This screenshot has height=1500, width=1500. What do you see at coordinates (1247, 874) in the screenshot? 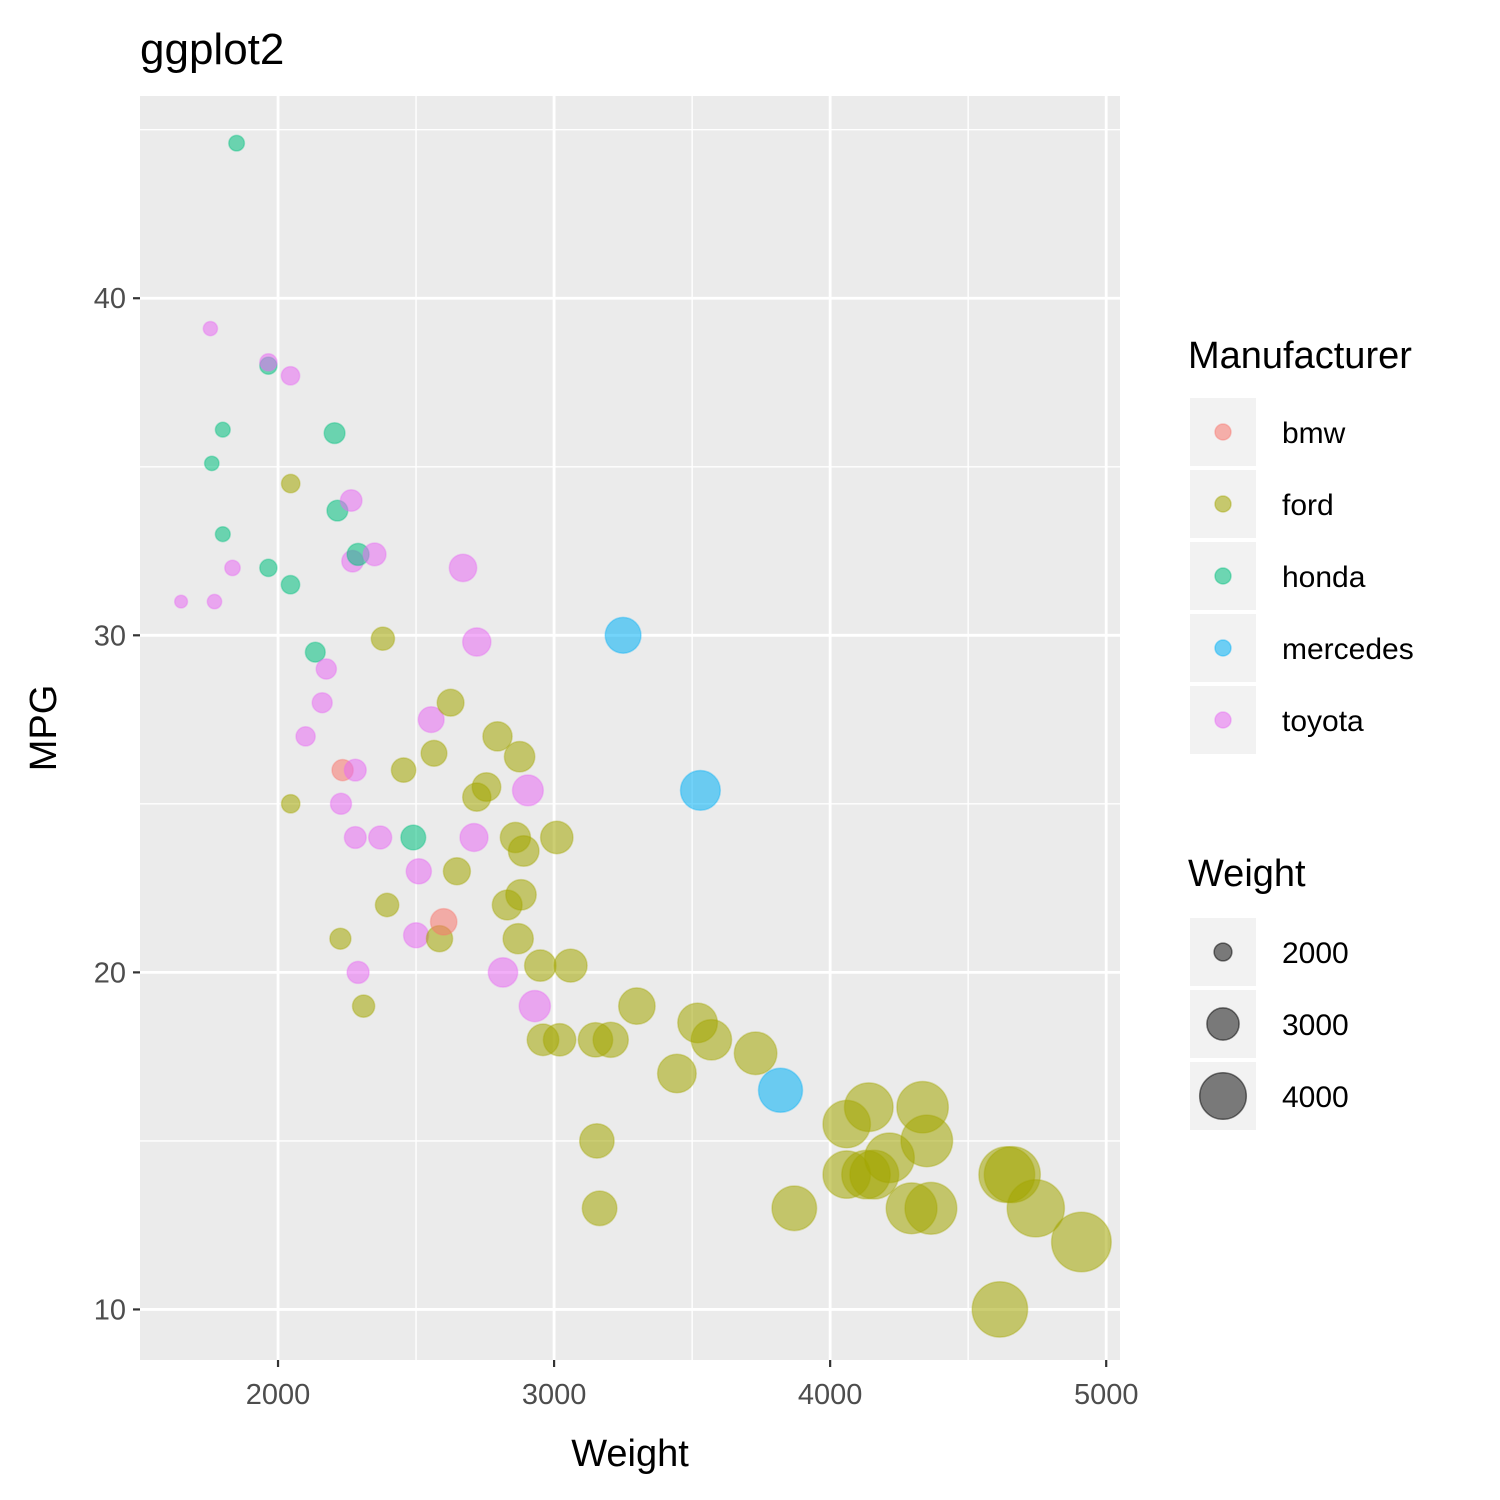
I see `size-legend-title: Weight` at bounding box center [1247, 874].